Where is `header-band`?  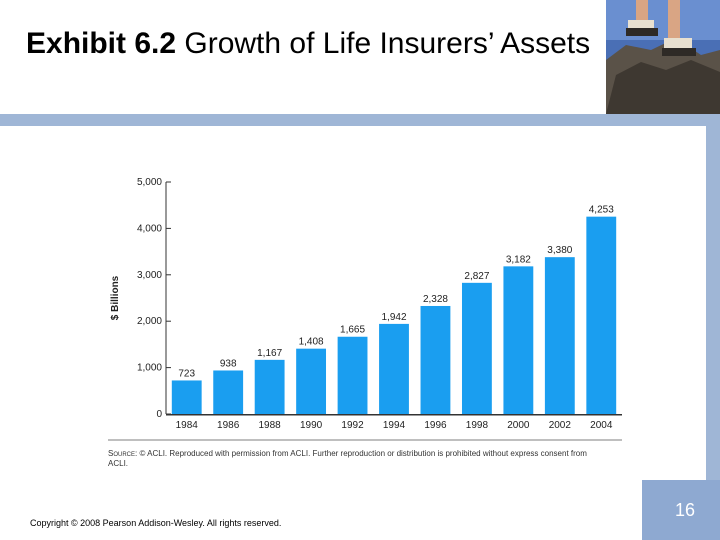 header-band is located at coordinates (360, 120).